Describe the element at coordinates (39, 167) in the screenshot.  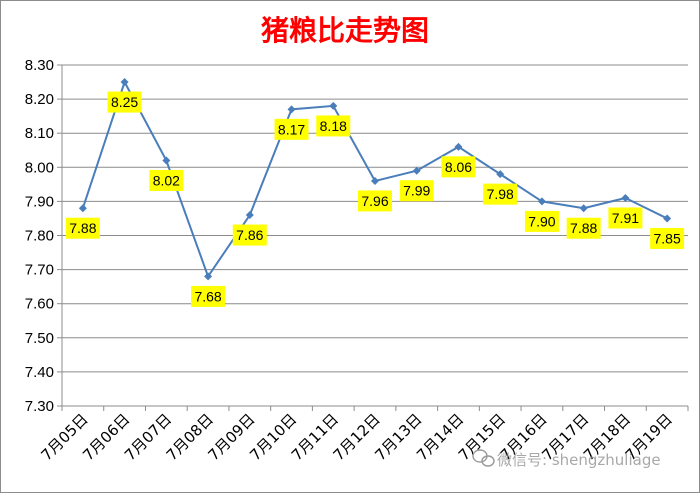
I see `y-tick-label: 8.00` at that location.